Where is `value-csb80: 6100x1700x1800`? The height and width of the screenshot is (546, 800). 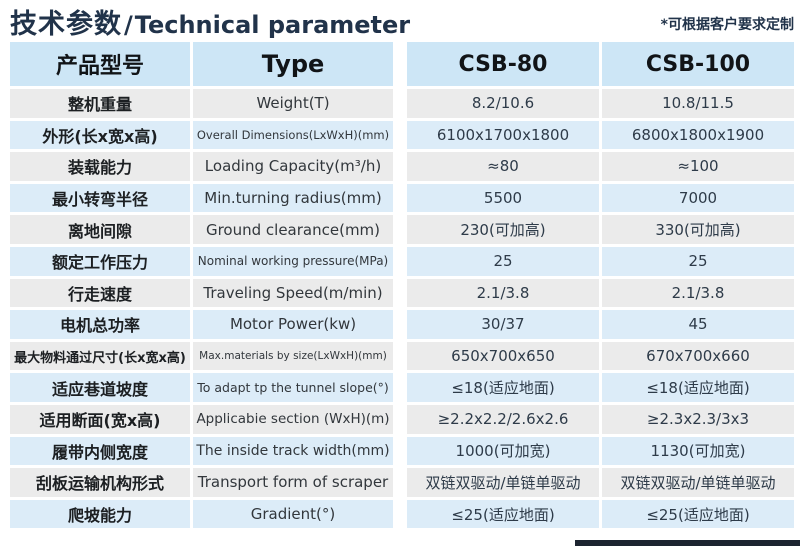 value-csb80: 6100x1700x1800 is located at coordinates (503, 135).